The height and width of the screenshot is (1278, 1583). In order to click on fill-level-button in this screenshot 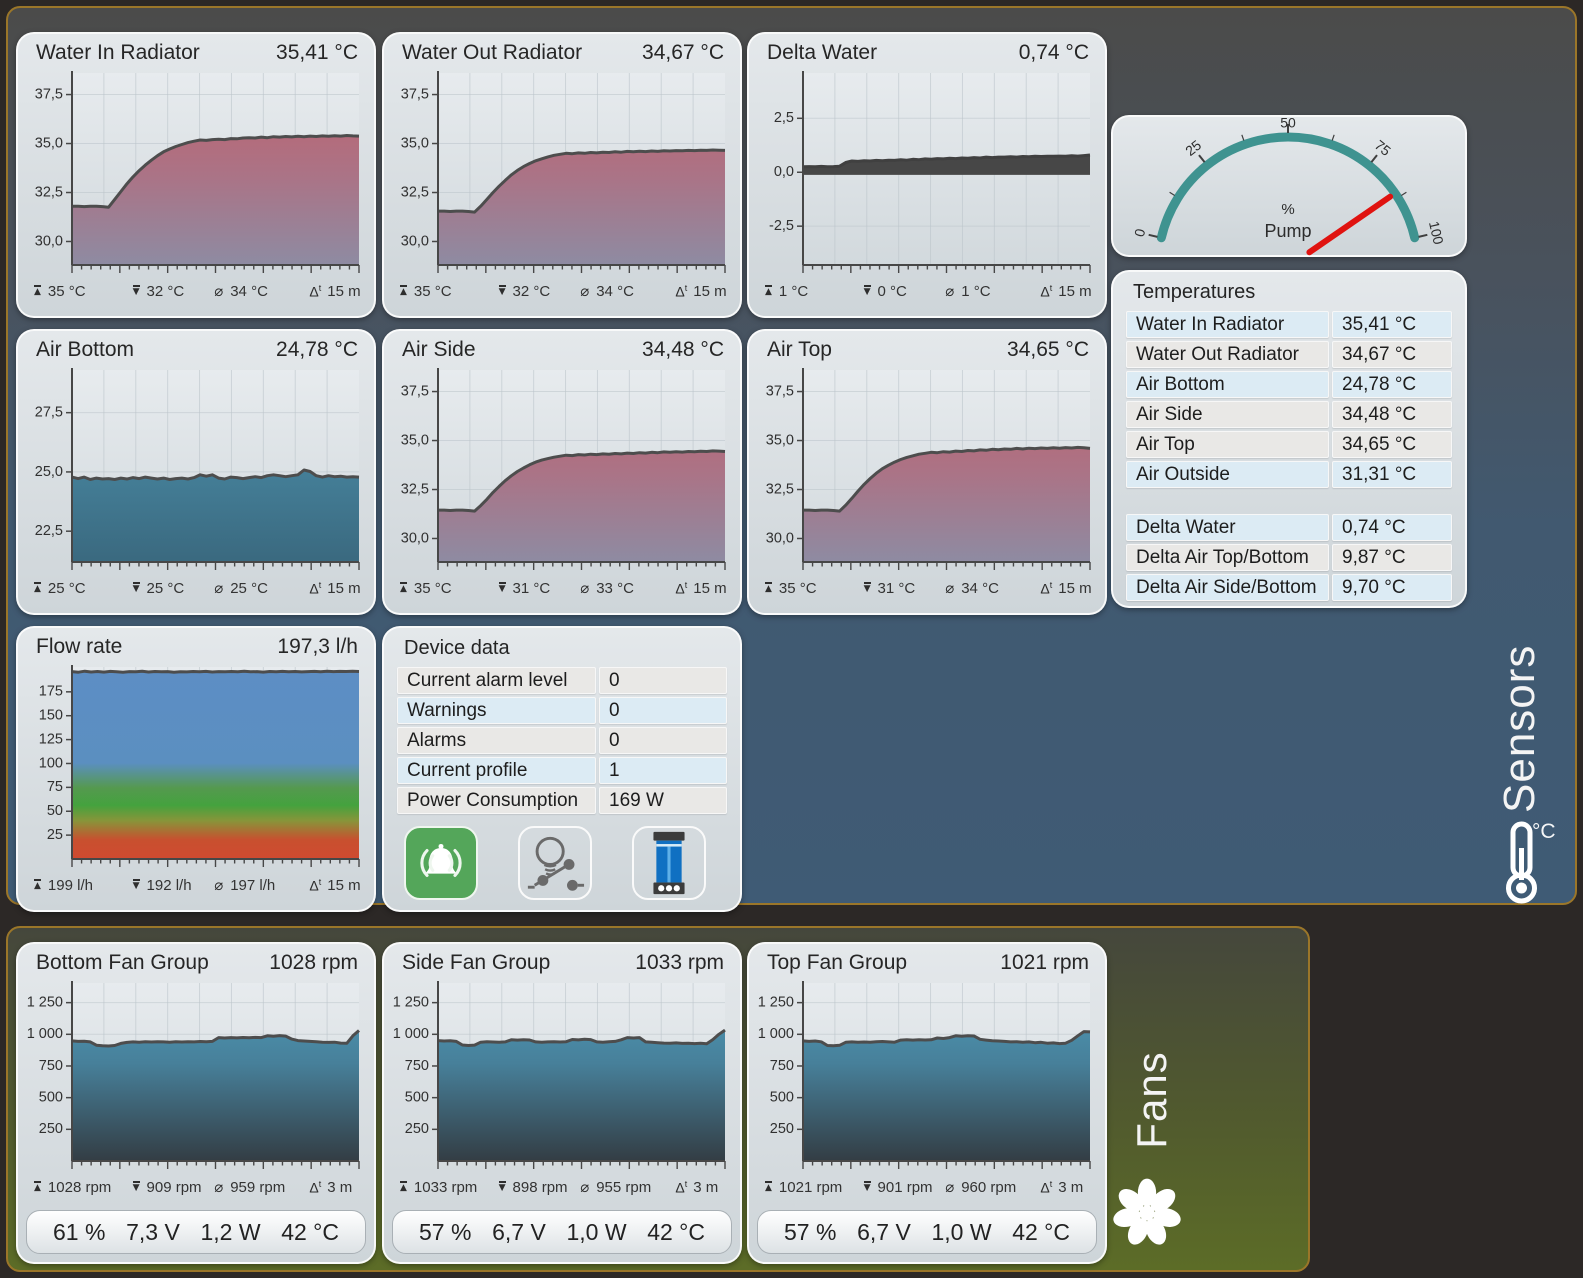, I will do `click(669, 863)`.